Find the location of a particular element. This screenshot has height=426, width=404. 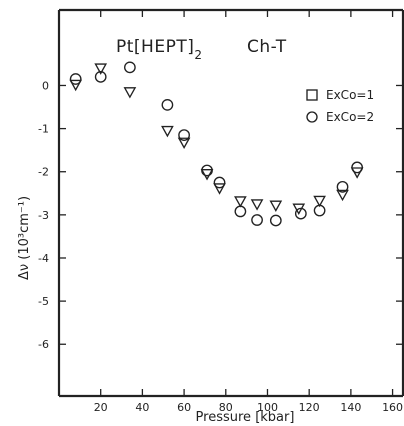

x-tick-label: 80 is located at coordinates (226, 407).